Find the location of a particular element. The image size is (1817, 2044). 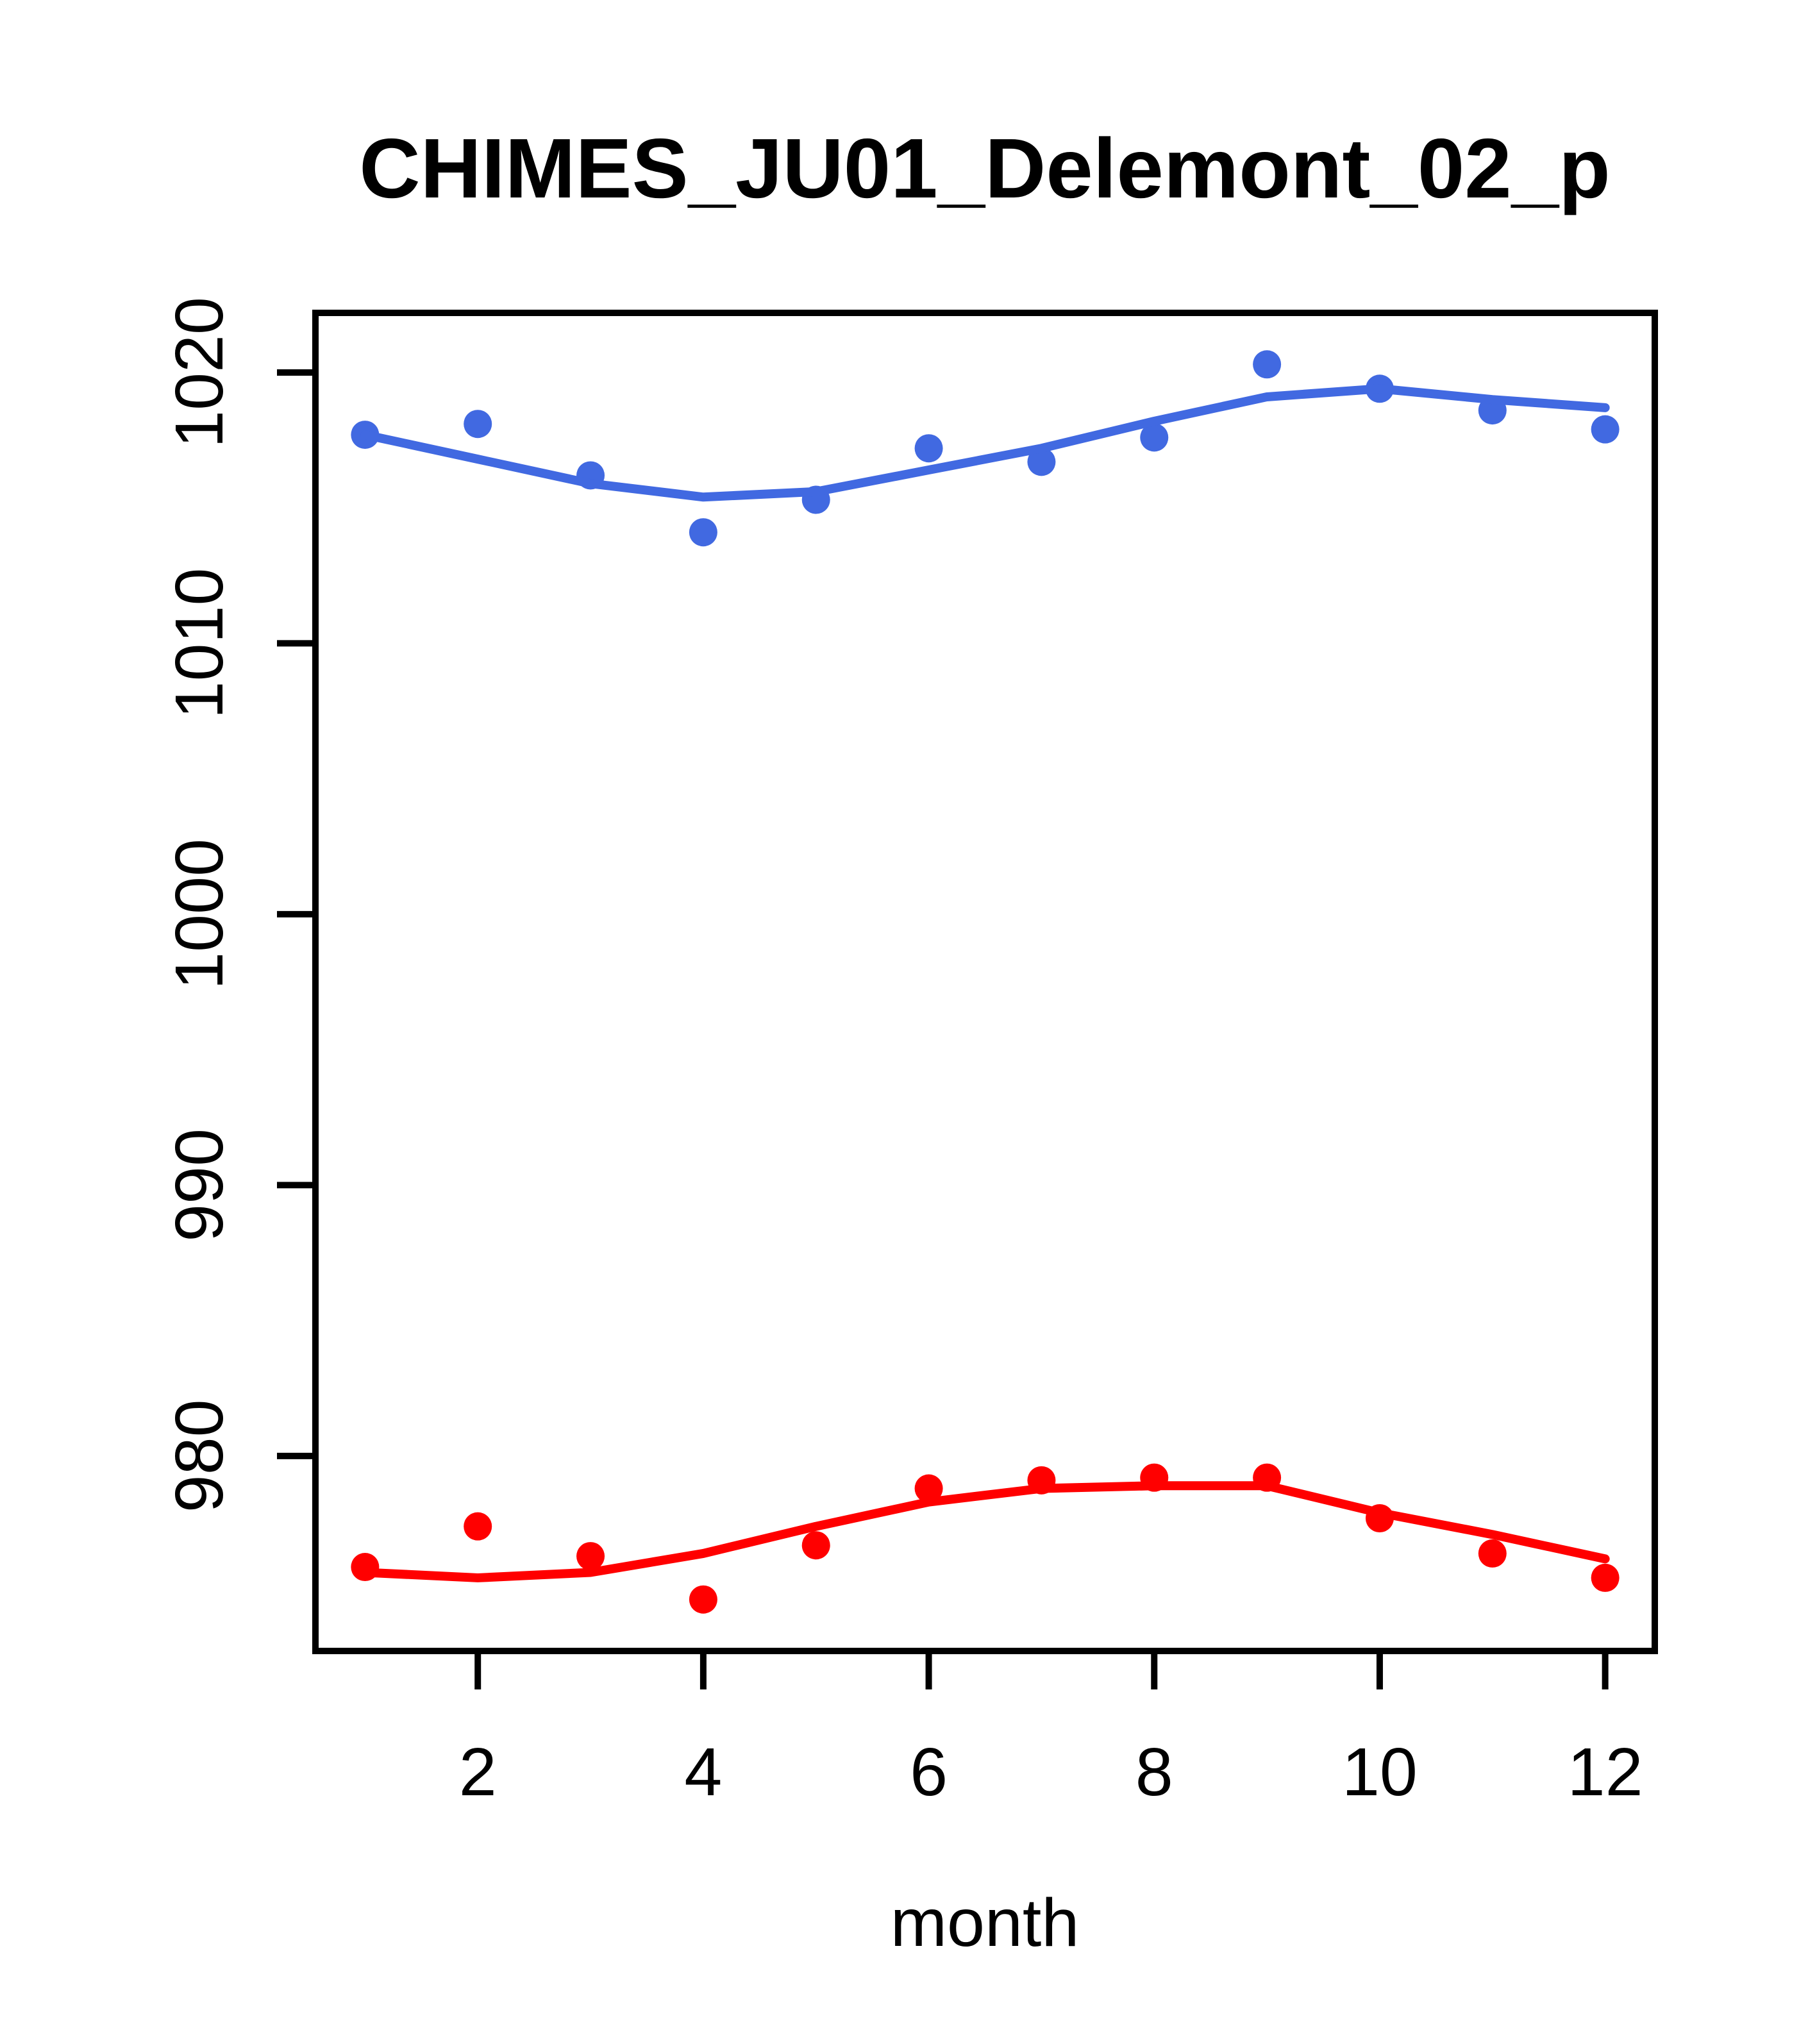

upper-point-m8 is located at coordinates (1154, 438).